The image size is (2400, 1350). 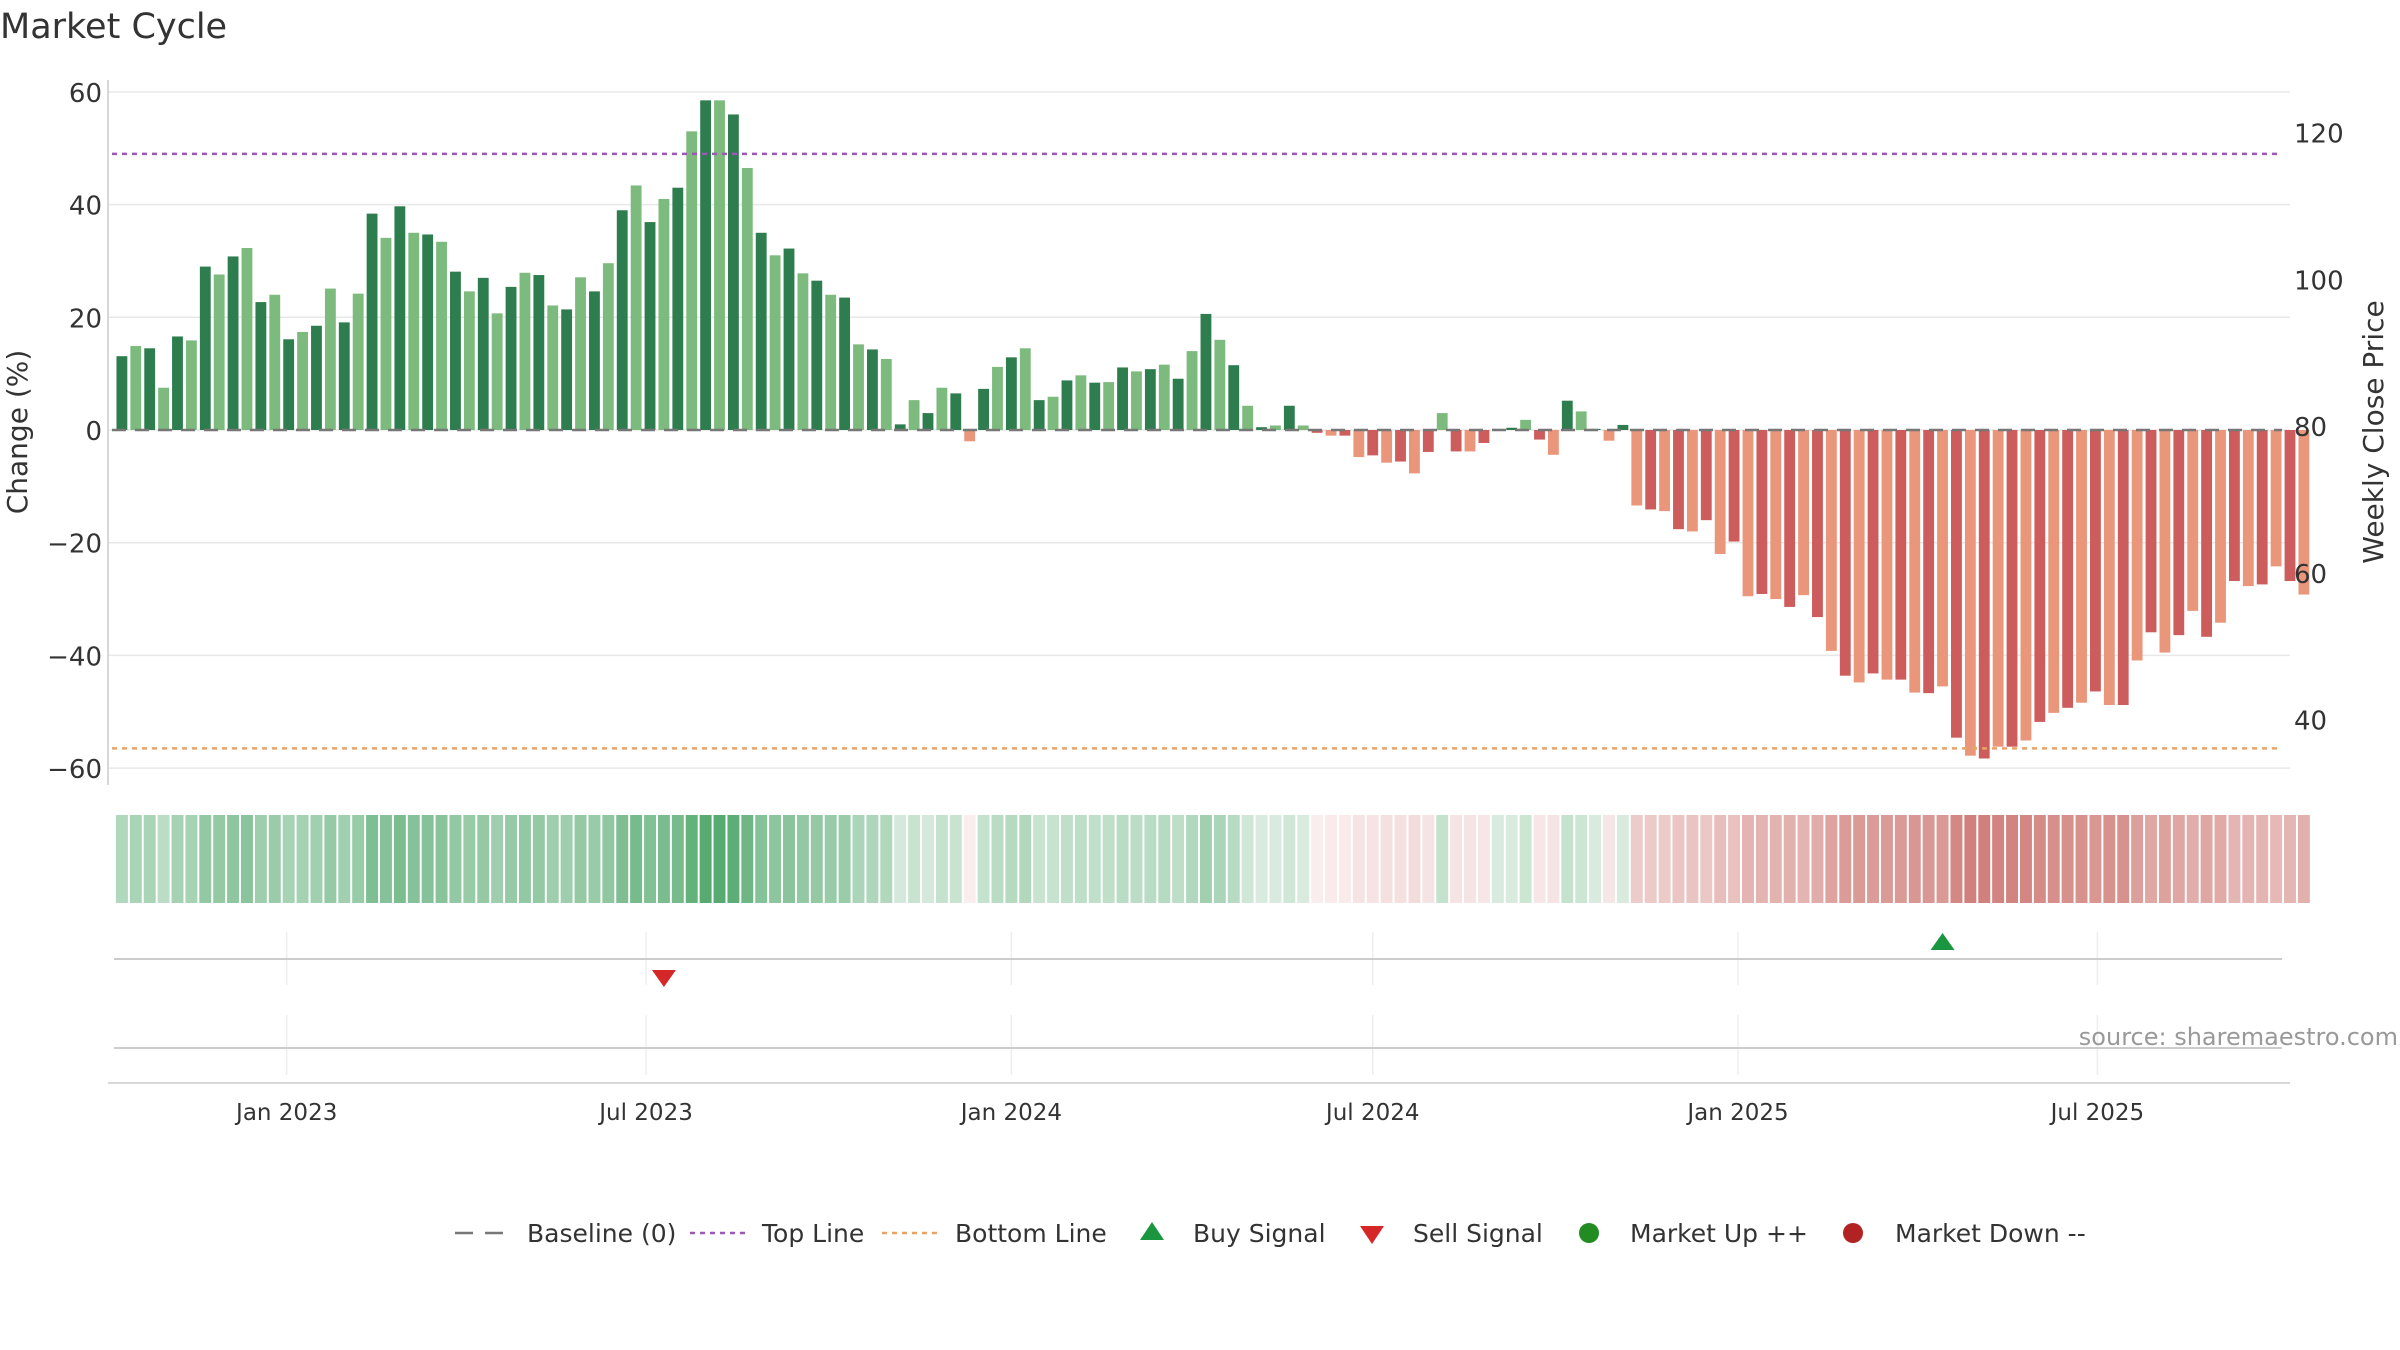 What do you see at coordinates (1152, 1231) in the screenshot?
I see `legend-buy-icon` at bounding box center [1152, 1231].